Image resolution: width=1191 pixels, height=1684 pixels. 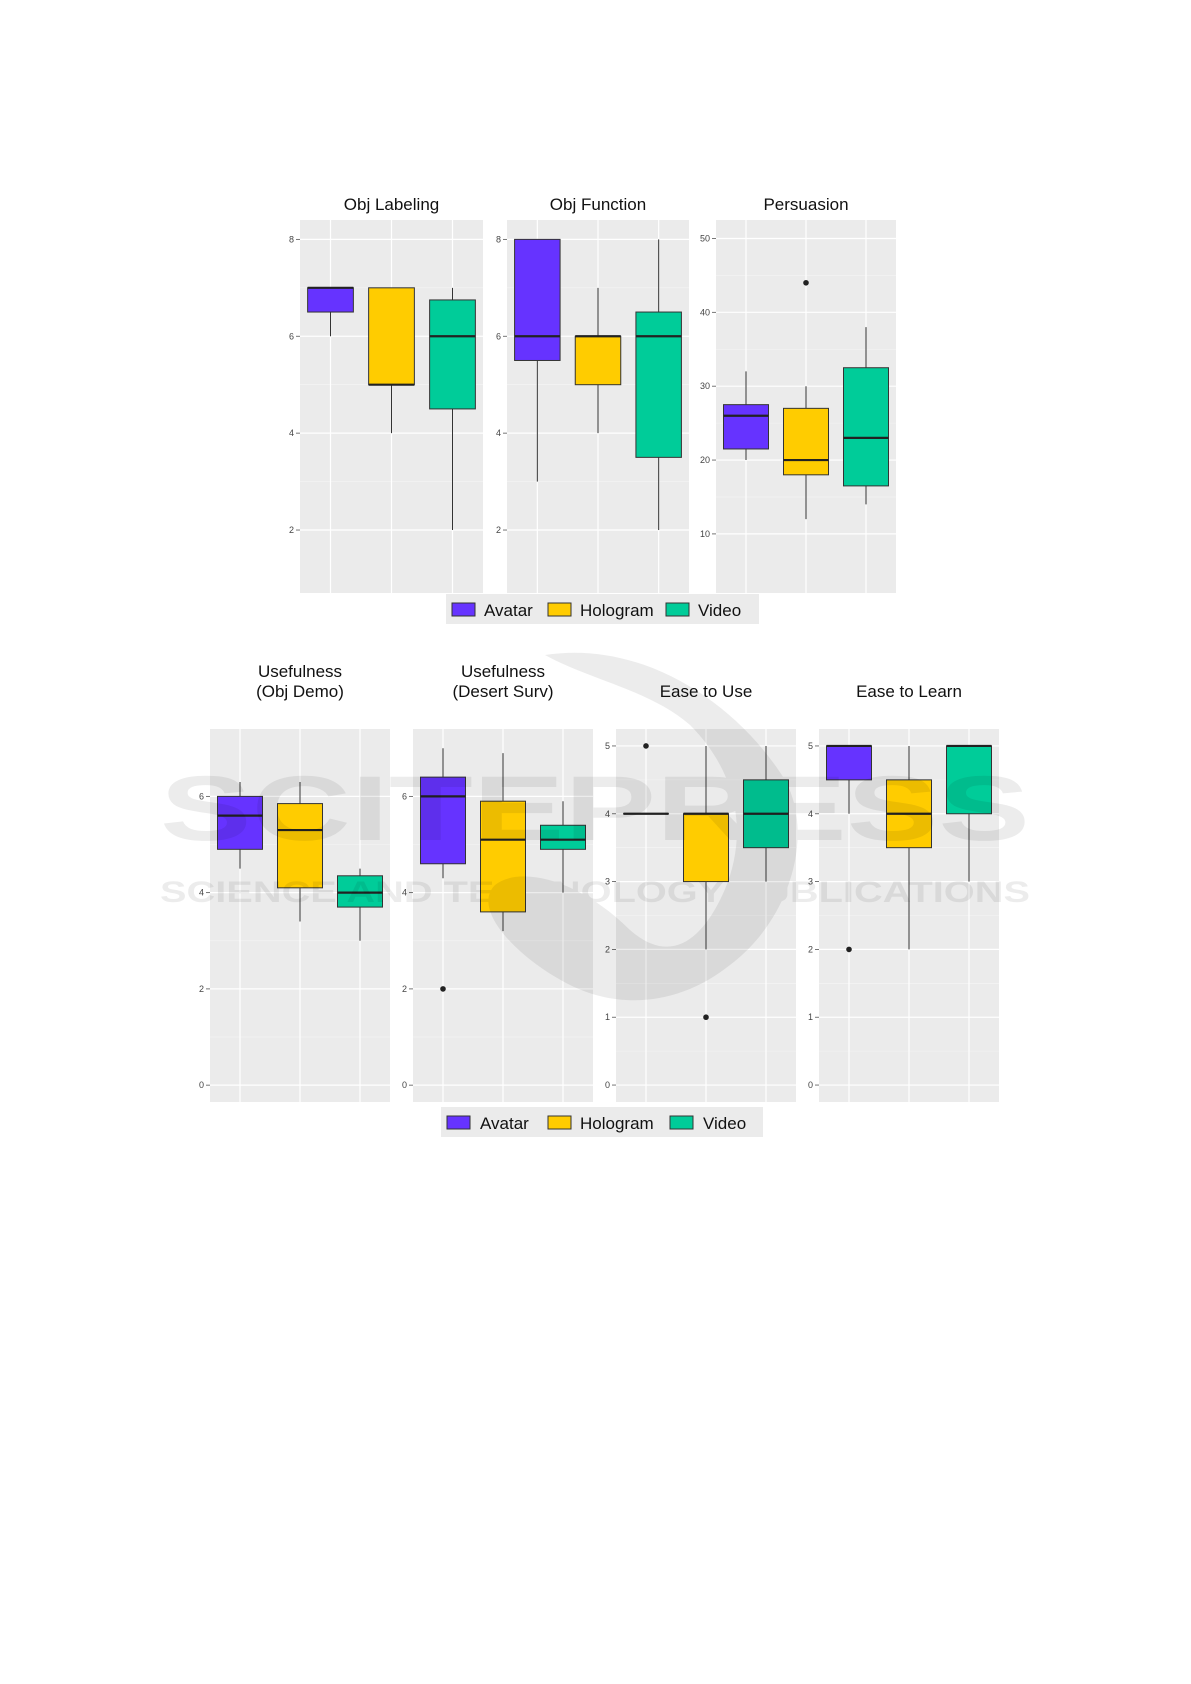 What do you see at coordinates (595, 809) in the screenshot?
I see `watermark-main: SCITEPRESS` at bounding box center [595, 809].